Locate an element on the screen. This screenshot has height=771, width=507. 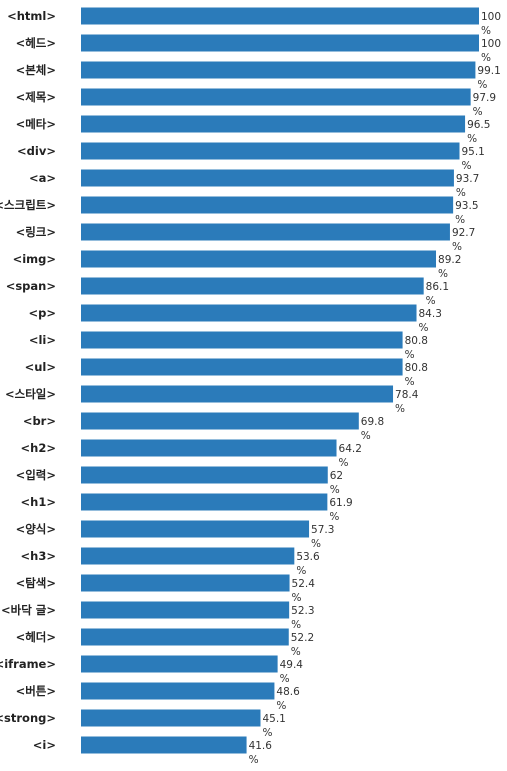
category-tick-label: <메타> is located at coordinates (36, 124).